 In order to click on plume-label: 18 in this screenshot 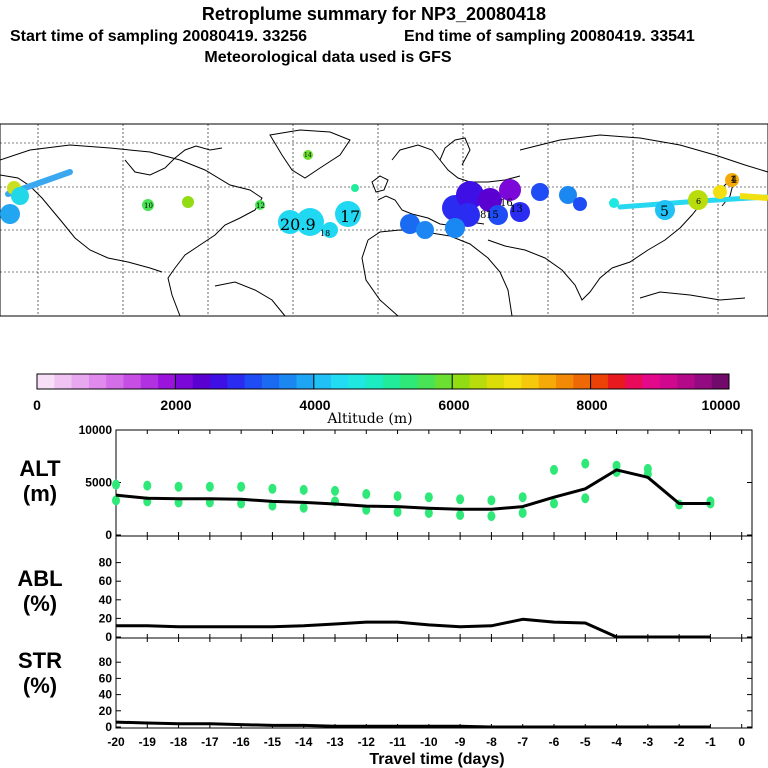, I will do `click(325, 233)`.